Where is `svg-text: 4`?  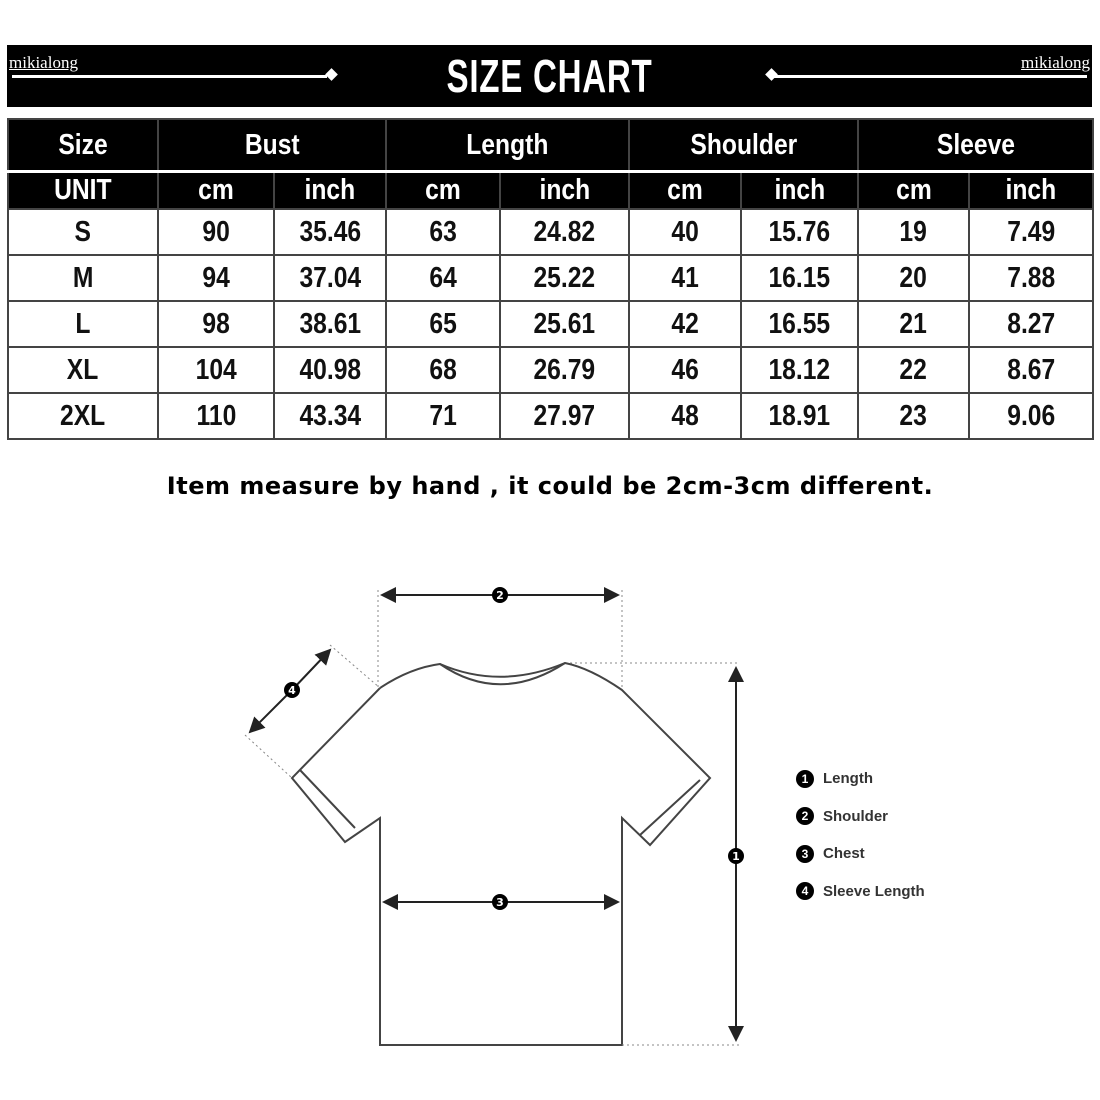
svg-text: 4 is located at coordinates (292, 690).